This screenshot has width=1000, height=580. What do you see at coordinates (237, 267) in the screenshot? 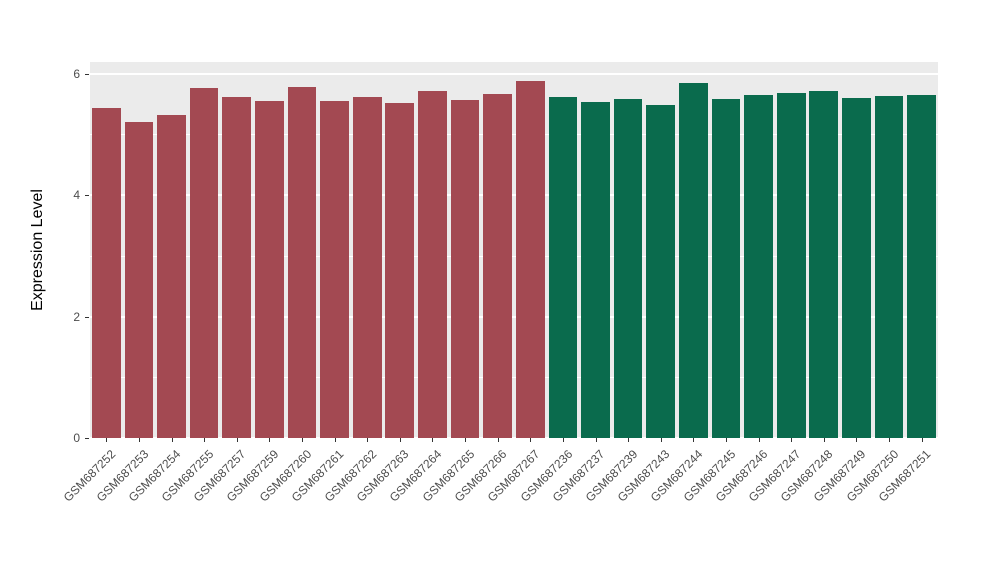
I see `bar-GSM687257` at bounding box center [237, 267].